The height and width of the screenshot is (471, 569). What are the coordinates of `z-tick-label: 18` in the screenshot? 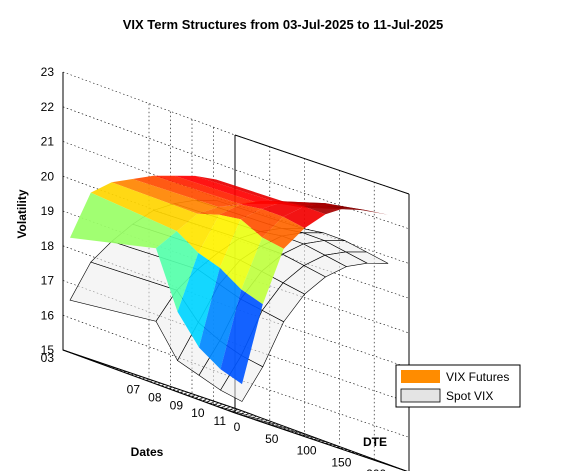 It's located at (48, 246).